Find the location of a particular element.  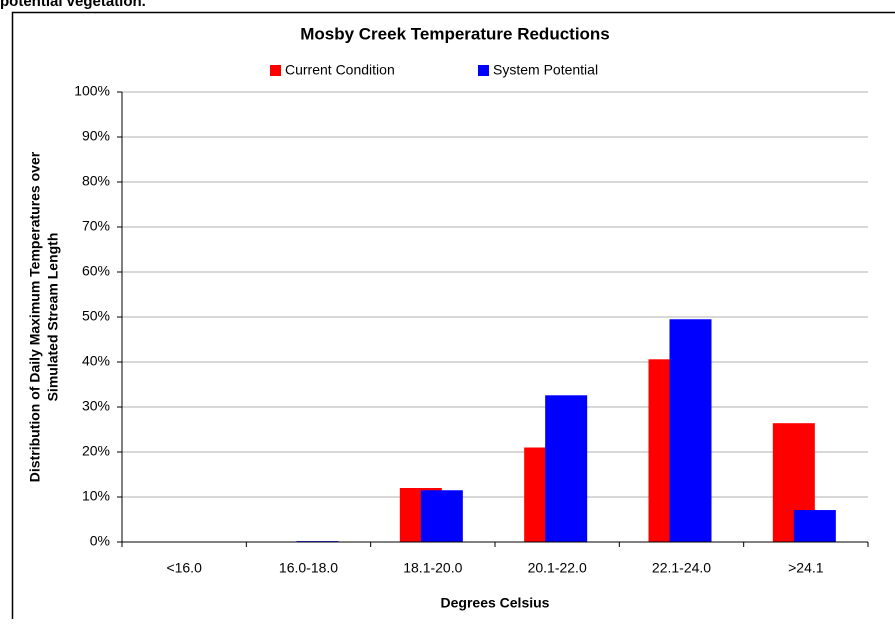

chart-title: Mosby Creek Temperature Reductions is located at coordinates (455, 33).